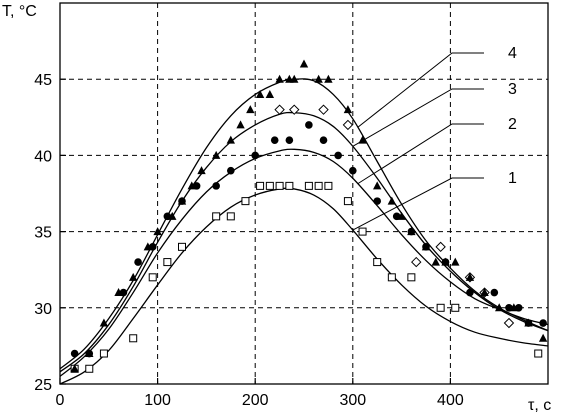 This screenshot has width=566, height=418. What do you see at coordinates (60, 400) in the screenshot?
I see `x-tick-label: 0` at bounding box center [60, 400].